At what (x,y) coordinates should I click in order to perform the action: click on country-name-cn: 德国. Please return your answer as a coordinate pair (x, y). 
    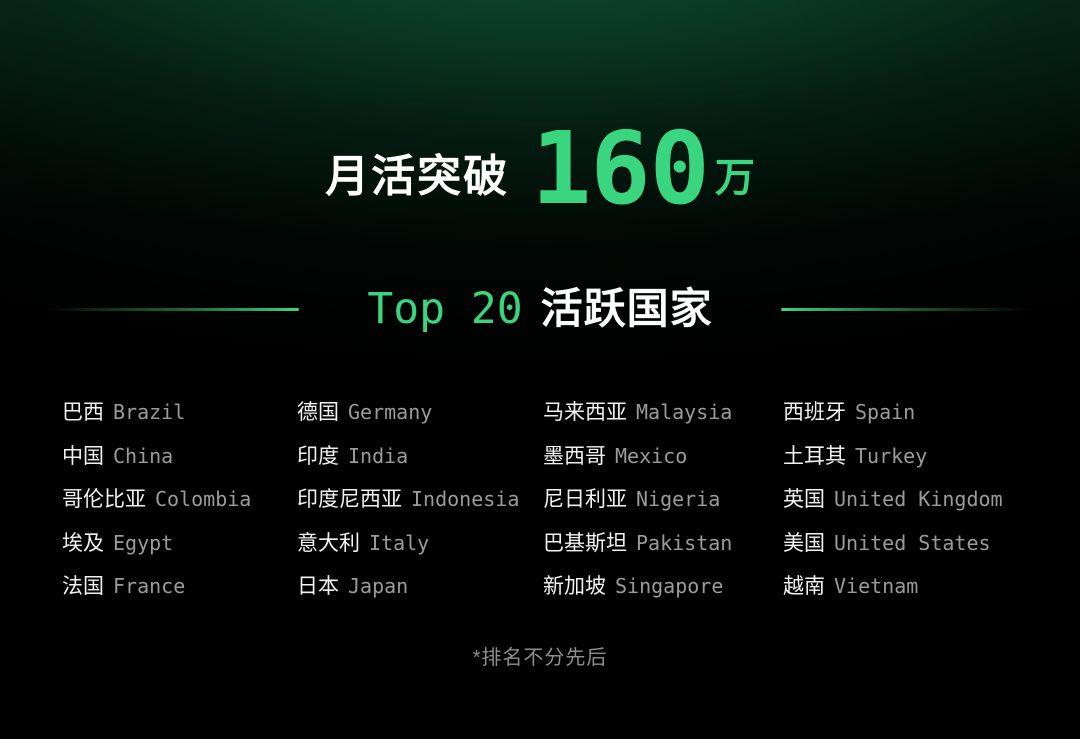
    Looking at the image, I should click on (318, 412).